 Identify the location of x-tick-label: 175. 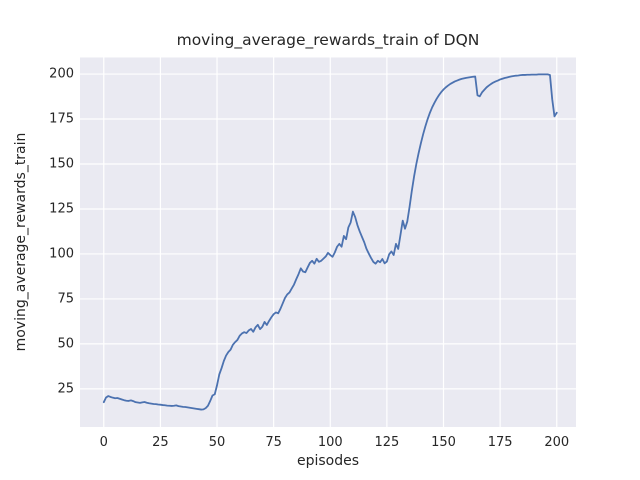
(500, 442).